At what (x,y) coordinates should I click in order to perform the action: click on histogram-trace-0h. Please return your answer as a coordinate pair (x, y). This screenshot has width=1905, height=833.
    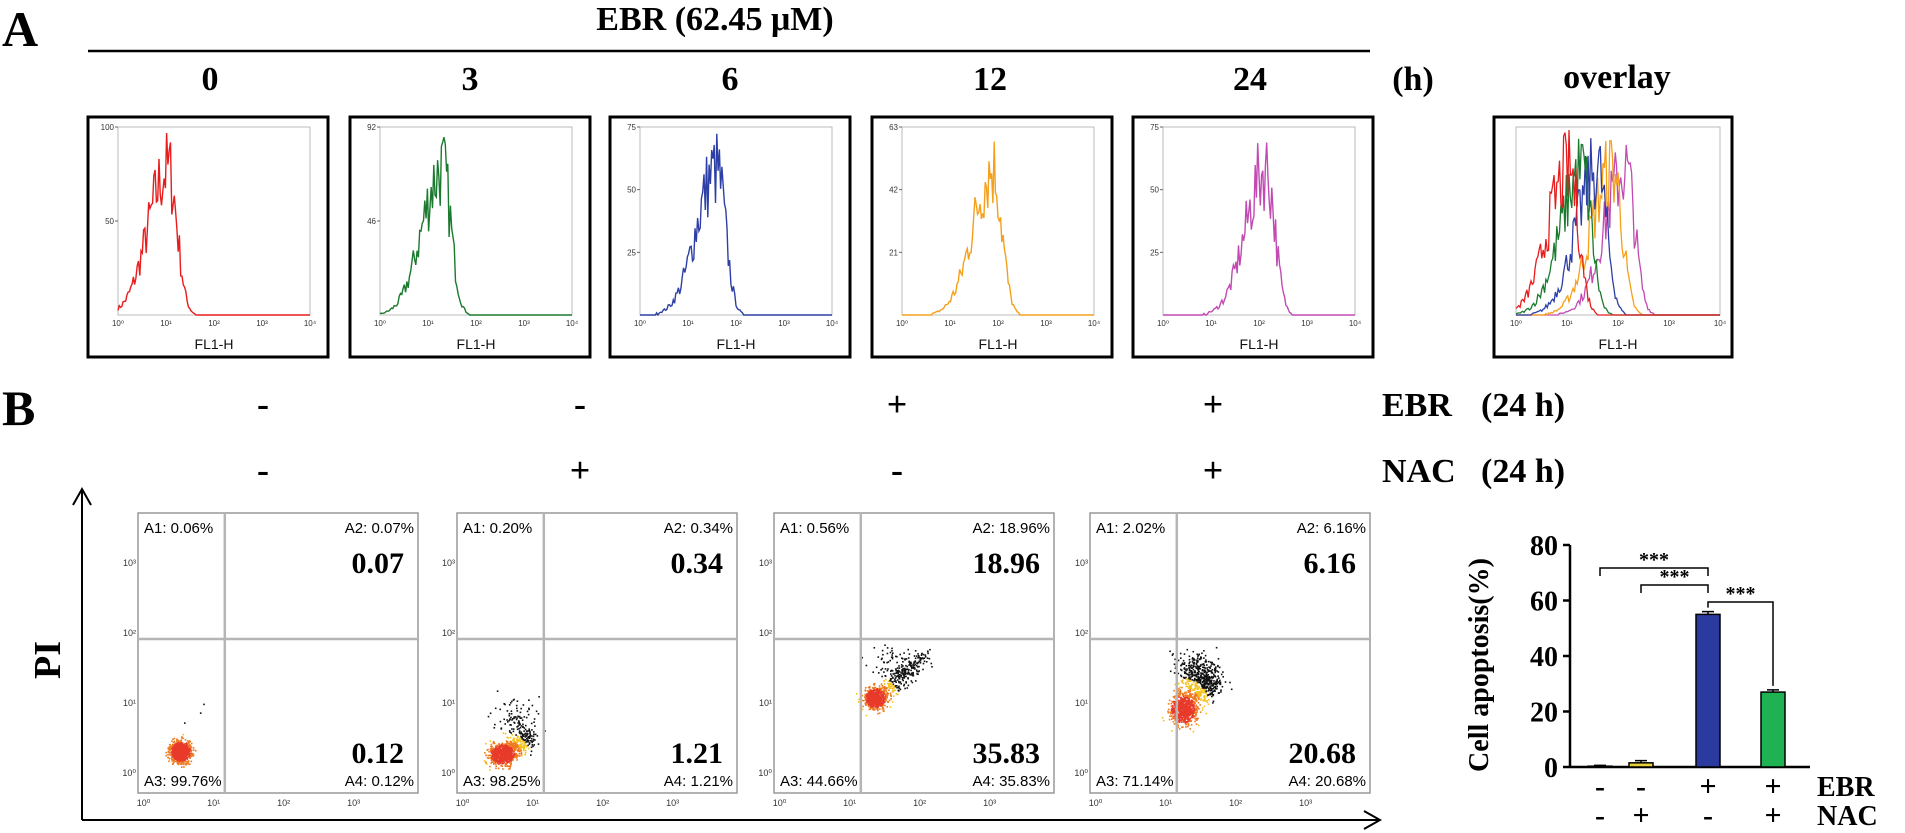
    Looking at the image, I should click on (213, 224).